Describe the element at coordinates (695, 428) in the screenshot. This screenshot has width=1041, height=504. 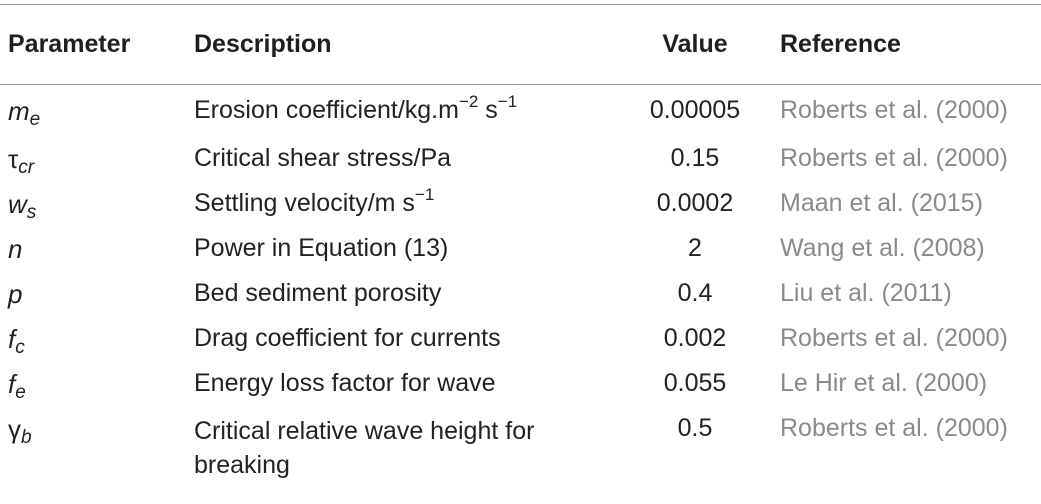
I see `param-value: 0.5` at that location.